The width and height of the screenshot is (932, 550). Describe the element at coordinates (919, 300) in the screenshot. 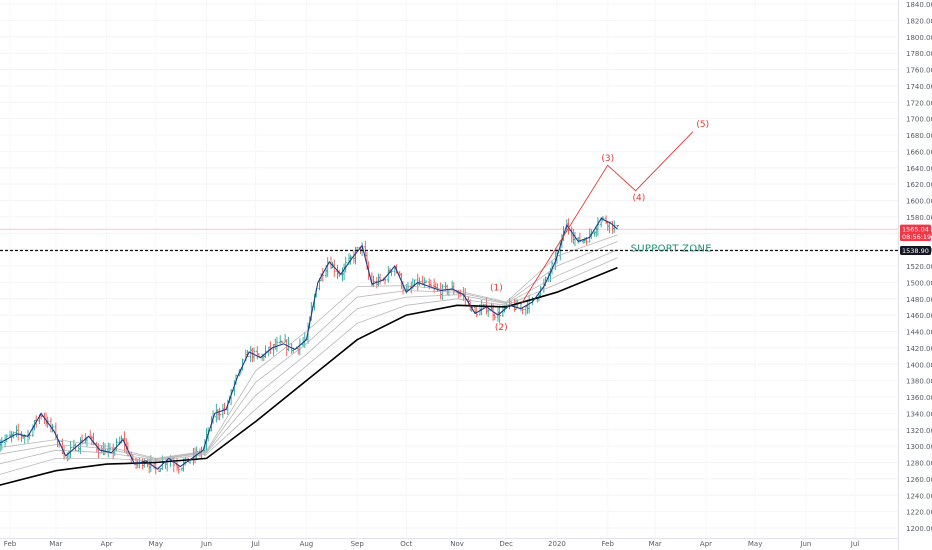

I see `y-tick-label: 1480.00` at that location.